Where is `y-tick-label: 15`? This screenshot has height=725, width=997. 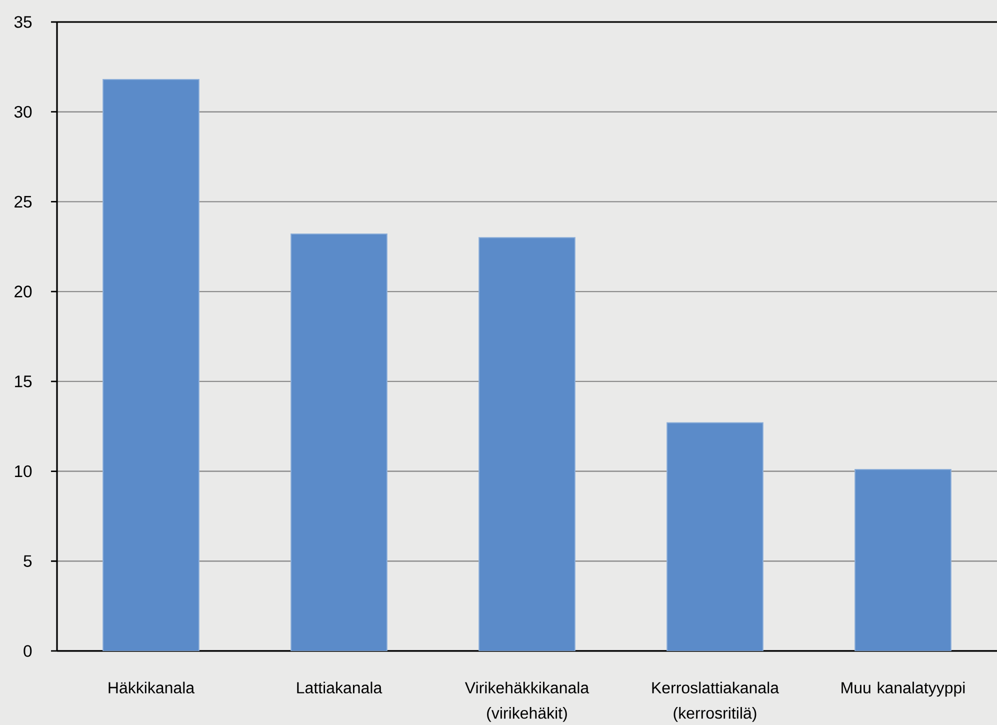
y-tick-label: 15 is located at coordinates (23, 382).